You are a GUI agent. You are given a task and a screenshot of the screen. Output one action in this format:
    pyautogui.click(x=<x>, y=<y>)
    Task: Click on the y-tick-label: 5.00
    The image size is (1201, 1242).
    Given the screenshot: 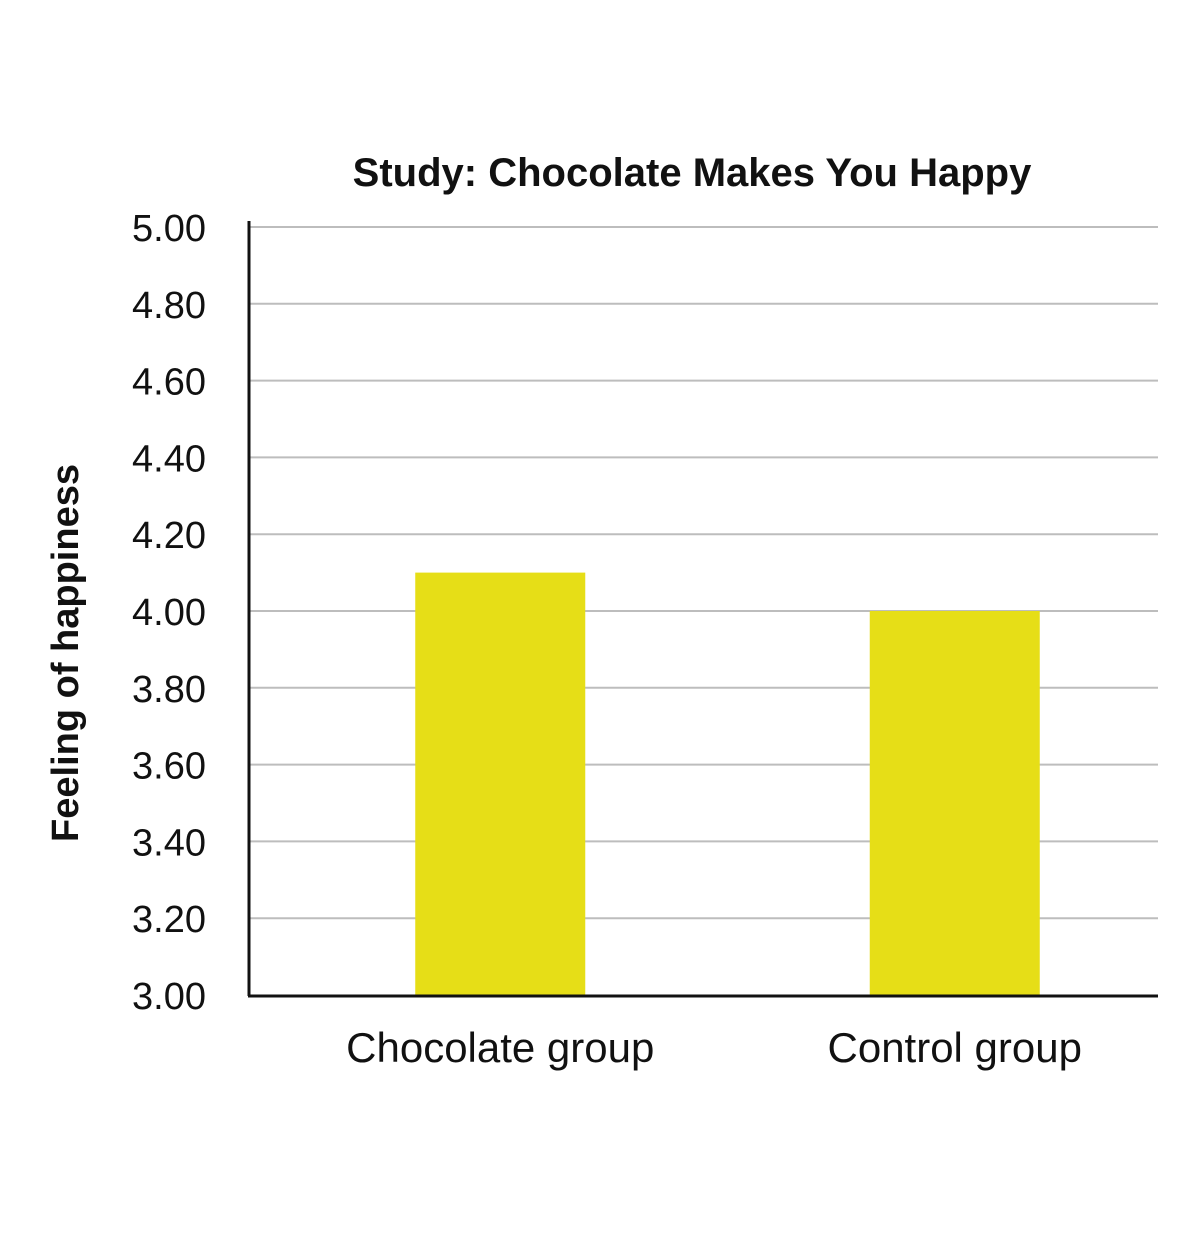 What is the action you would take?
    pyautogui.click(x=169, y=229)
    